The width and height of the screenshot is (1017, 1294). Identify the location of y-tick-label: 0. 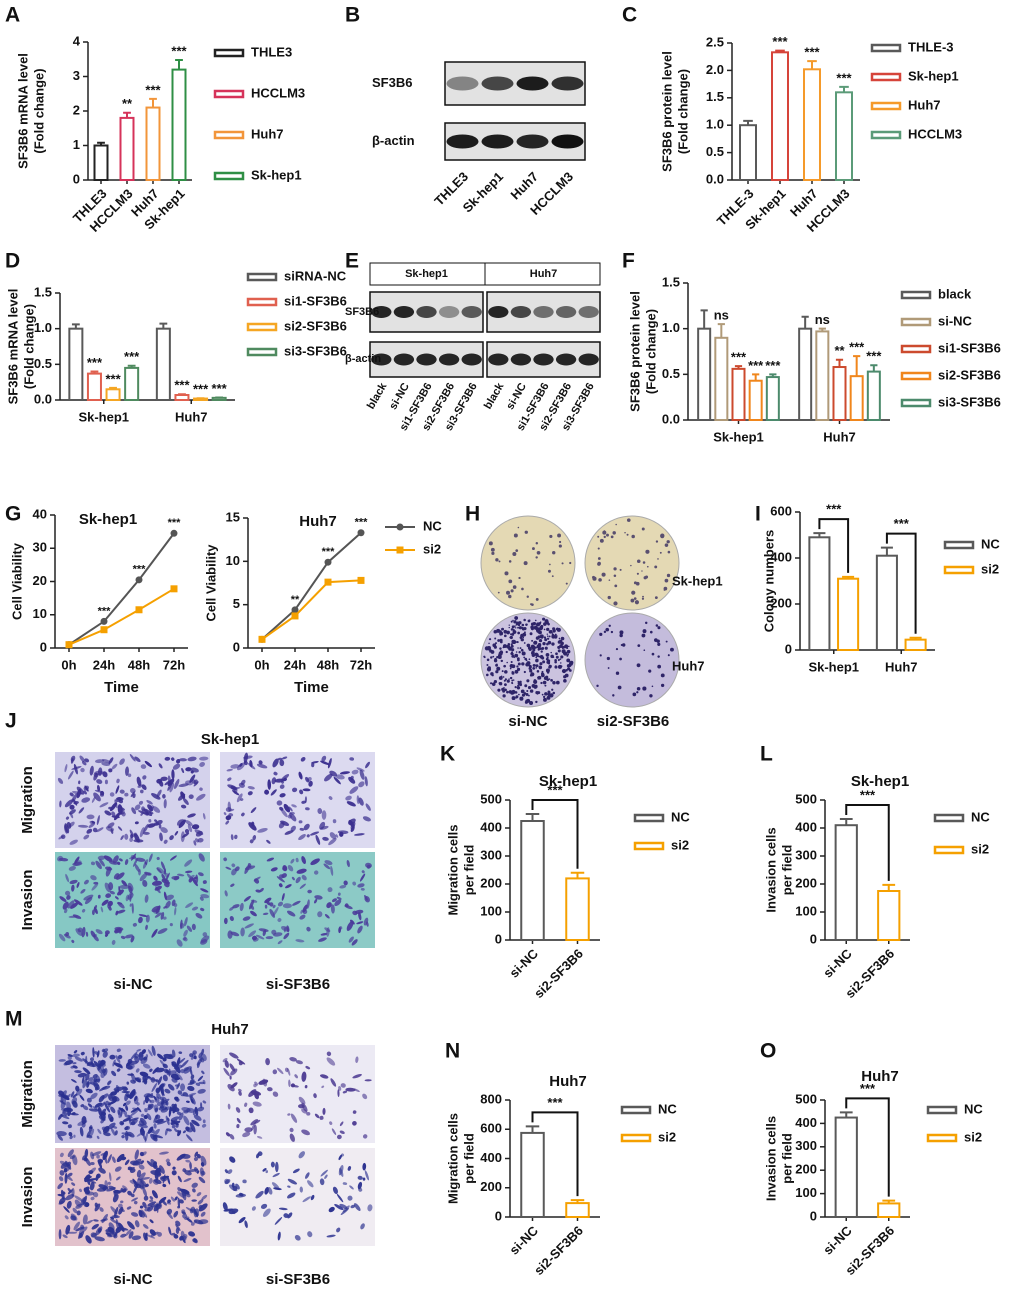
(498, 1215).